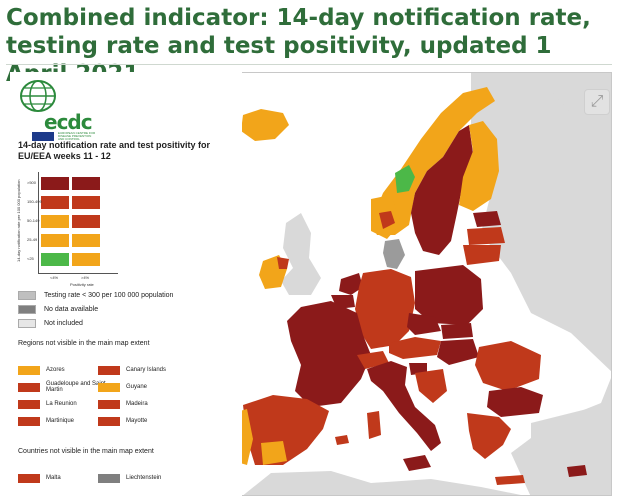  I want to click on germany, so click(385, 309).